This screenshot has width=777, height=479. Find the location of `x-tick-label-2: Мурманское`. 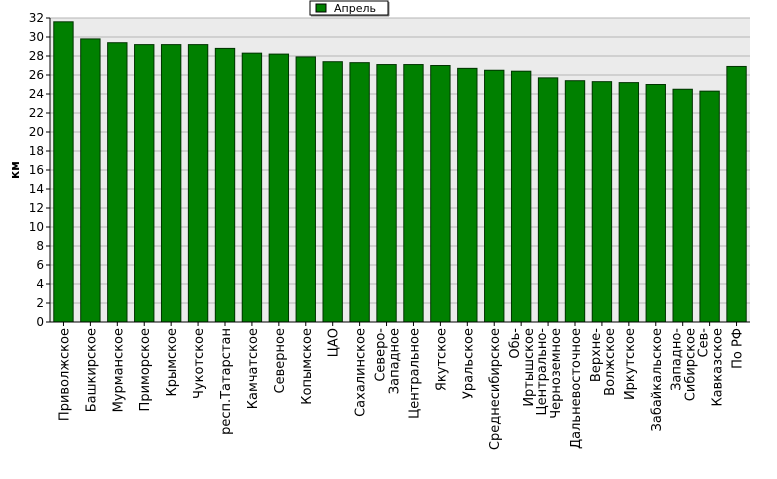

x-tick-label-2: Мурманское is located at coordinates (118, 370).